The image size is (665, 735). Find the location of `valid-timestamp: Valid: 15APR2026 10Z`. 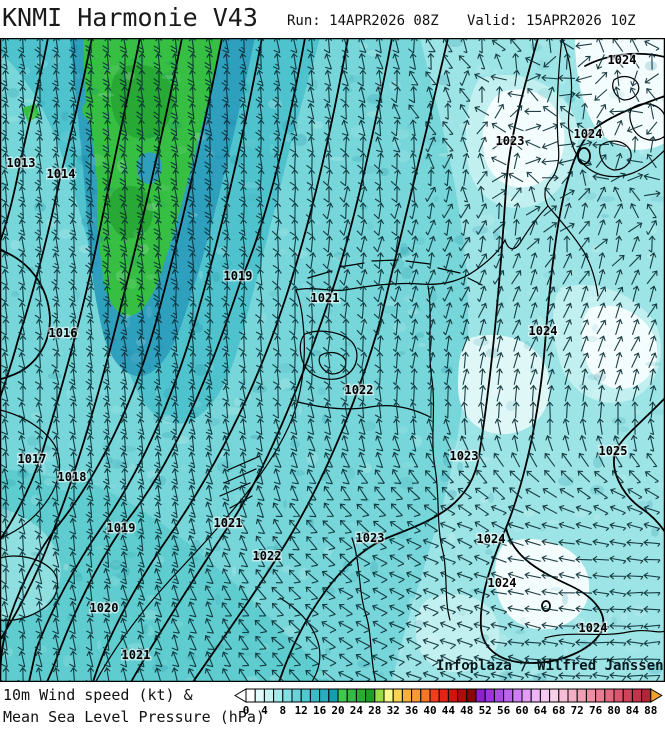

valid-timestamp: Valid: 15APR2026 10Z is located at coordinates (551, 21).